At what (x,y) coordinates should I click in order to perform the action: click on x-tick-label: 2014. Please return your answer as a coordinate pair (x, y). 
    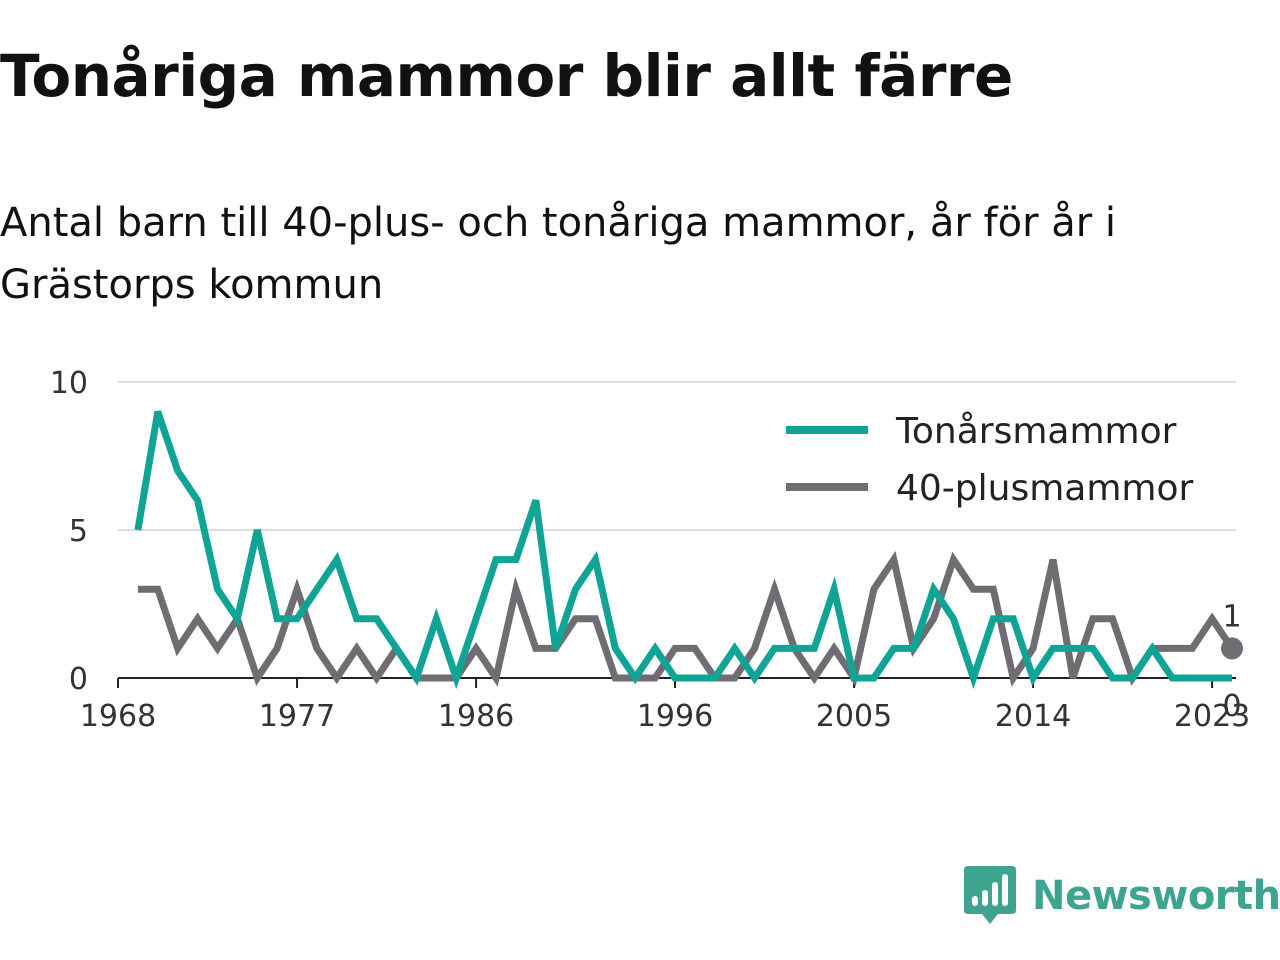
    Looking at the image, I should click on (1033, 716).